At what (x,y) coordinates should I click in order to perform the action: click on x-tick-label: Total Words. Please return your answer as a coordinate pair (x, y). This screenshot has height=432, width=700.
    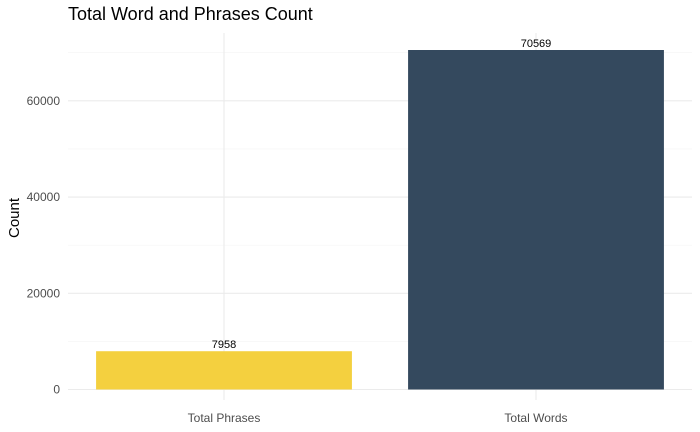
    Looking at the image, I should click on (535, 418).